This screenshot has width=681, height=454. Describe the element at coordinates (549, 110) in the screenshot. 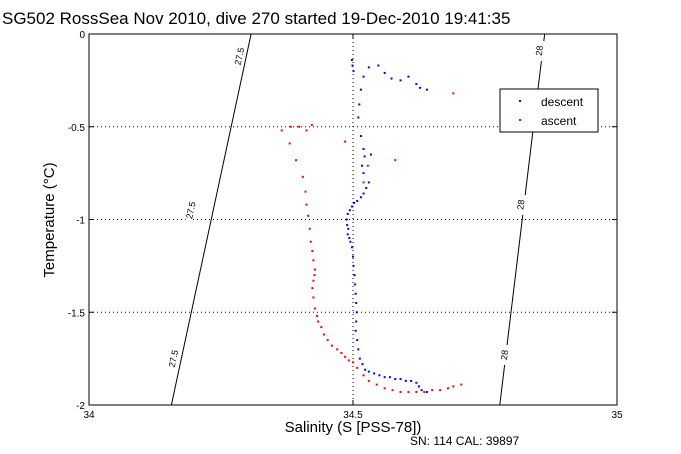

I see `legend-box` at that location.